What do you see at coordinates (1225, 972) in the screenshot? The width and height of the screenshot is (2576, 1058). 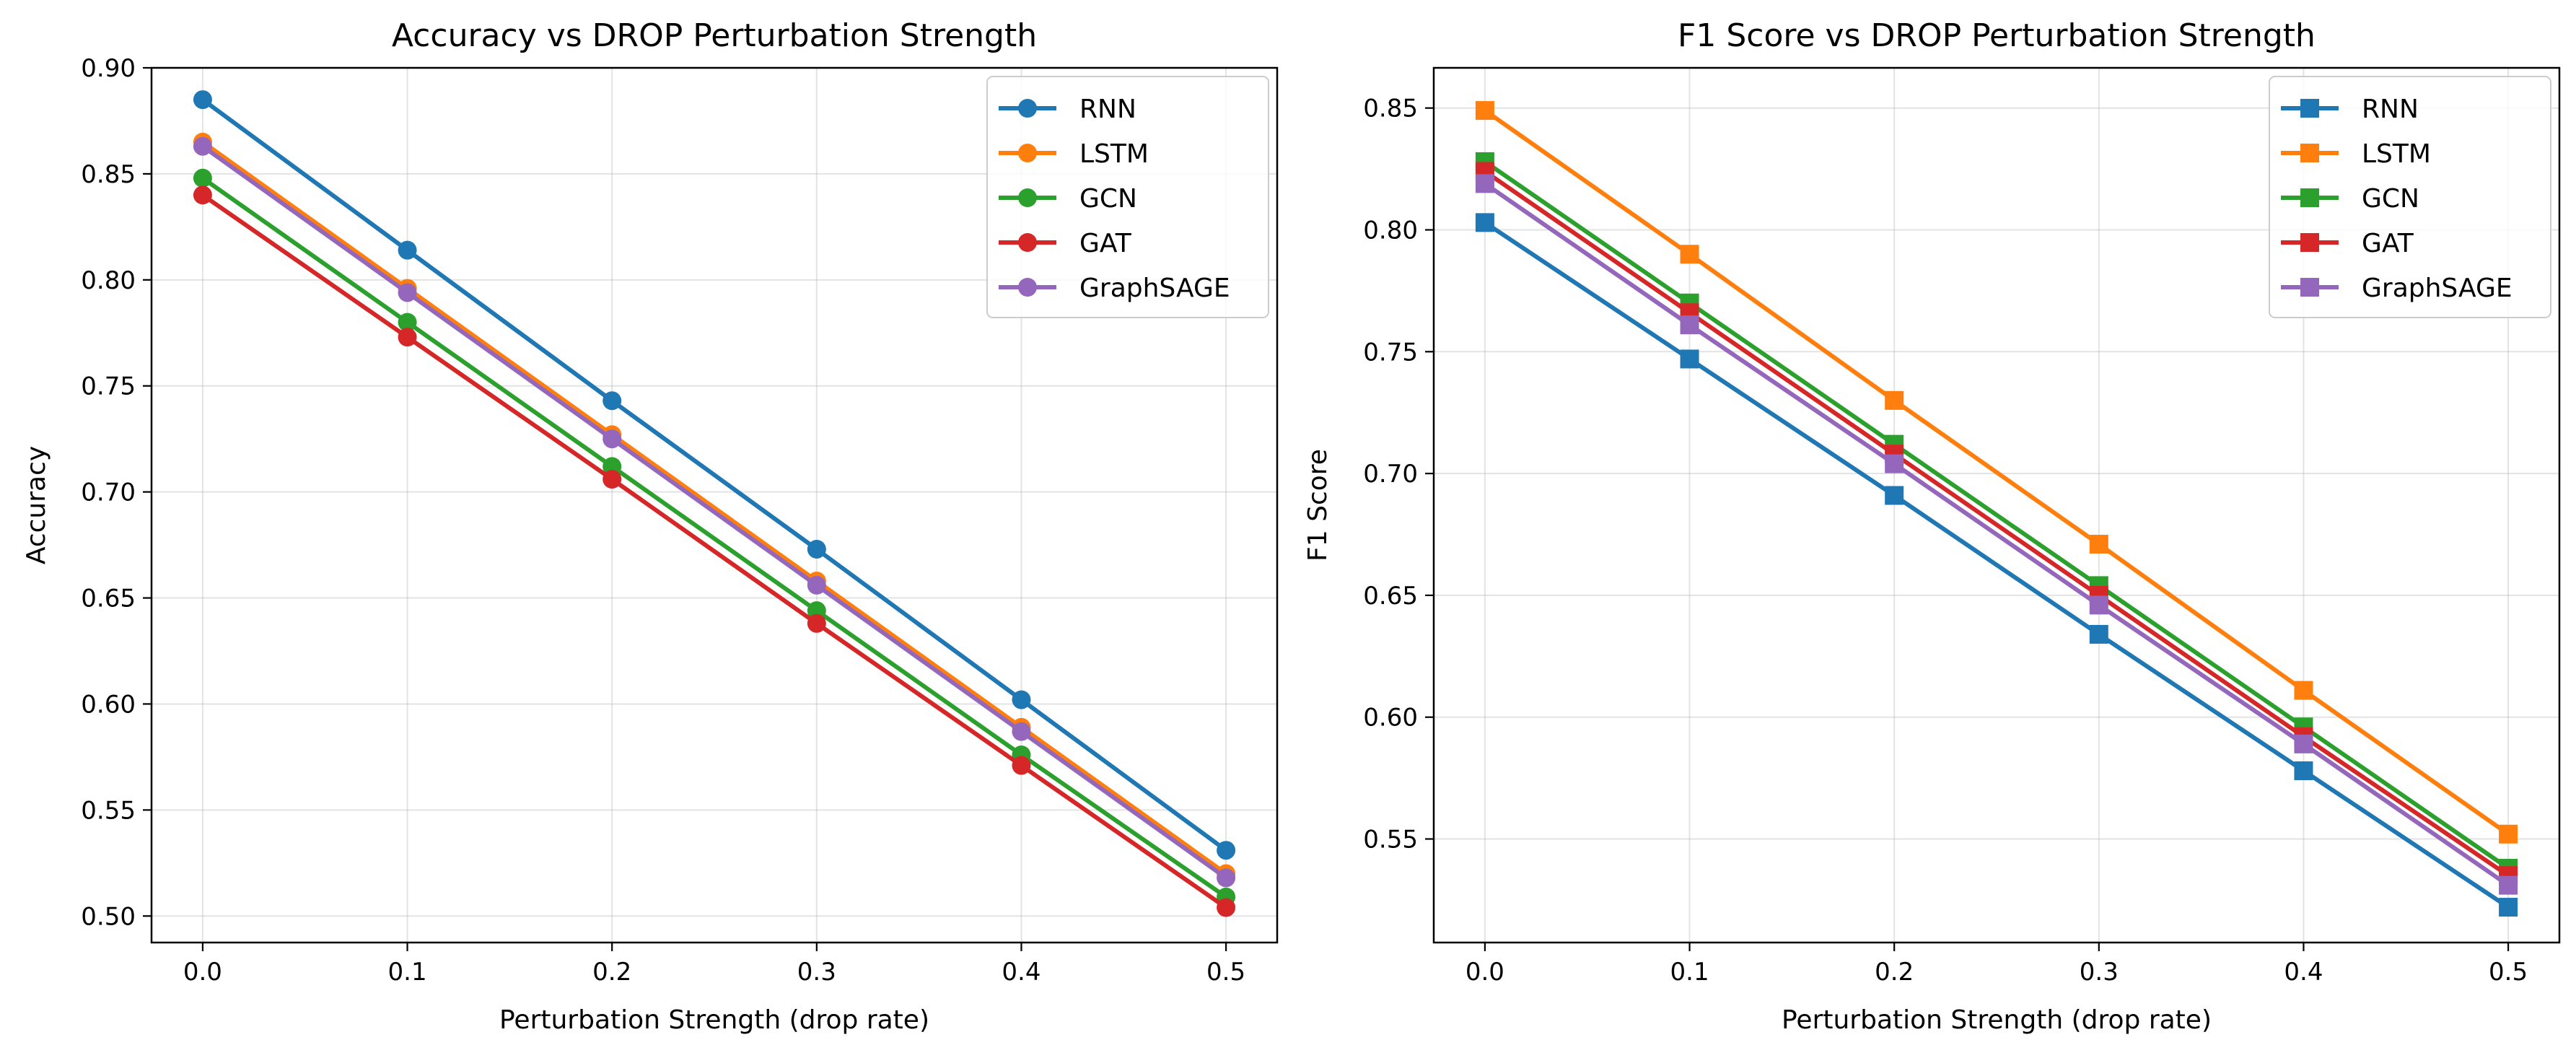 I see `accuracy-x-tick-label: 0.5` at bounding box center [1225, 972].